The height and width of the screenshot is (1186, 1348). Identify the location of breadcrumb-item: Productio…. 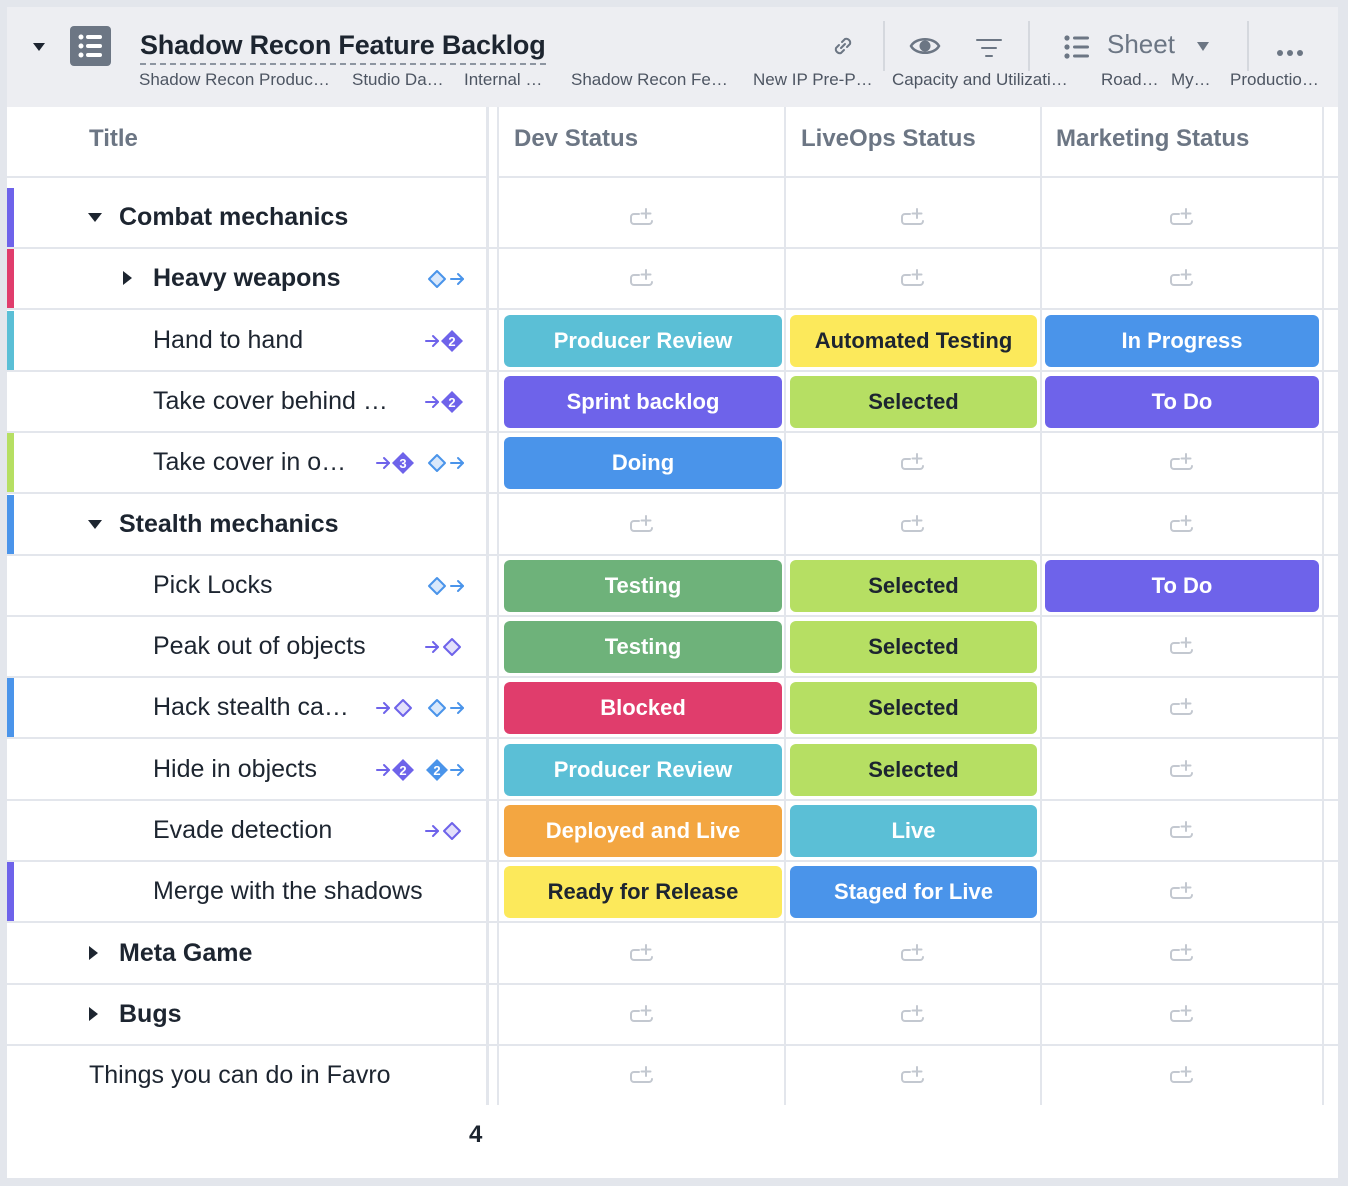
(1274, 79).